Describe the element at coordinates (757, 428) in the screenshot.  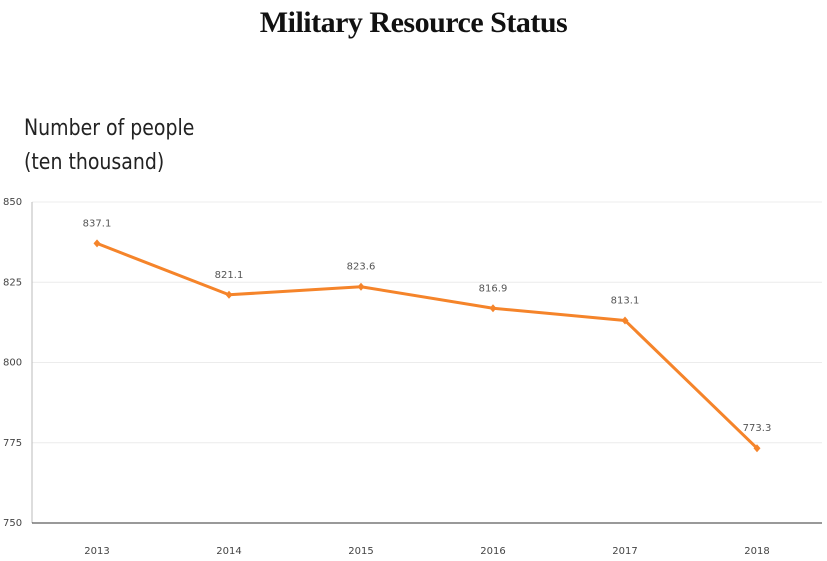
I see `data-label: 773.3` at that location.